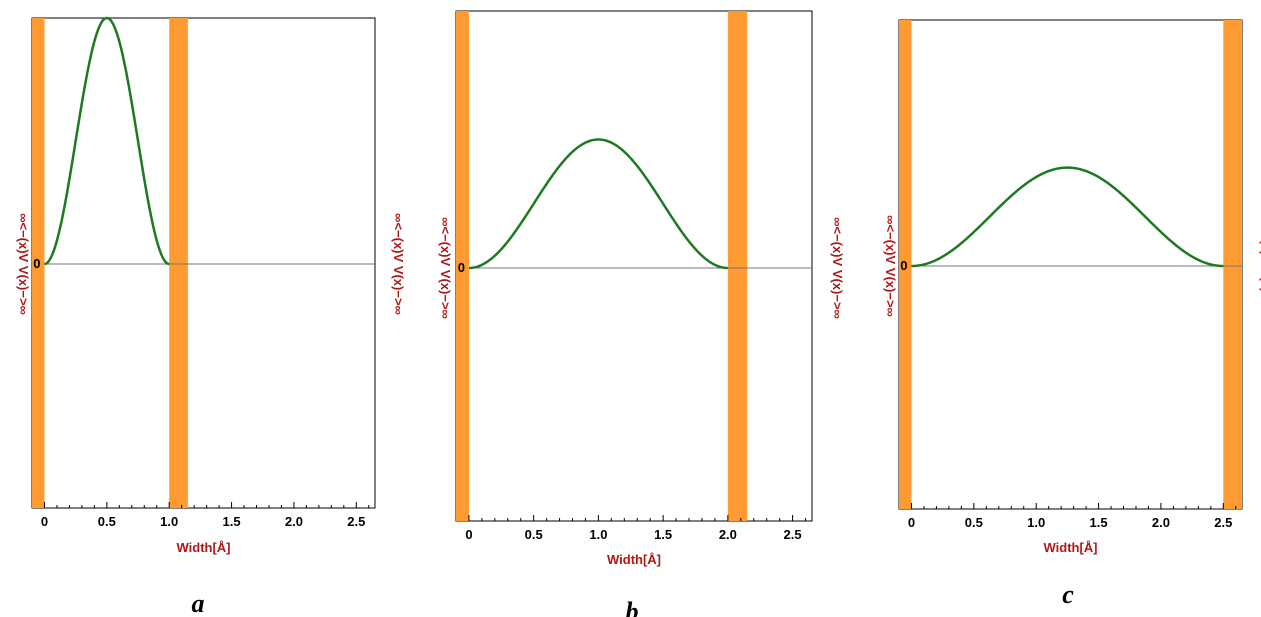  What do you see at coordinates (198, 603) in the screenshot?
I see `panel-letter: a` at bounding box center [198, 603].